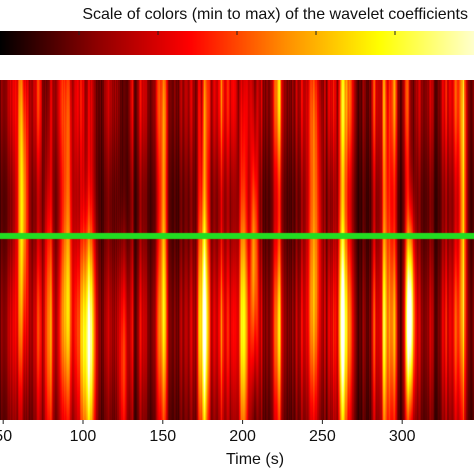  What do you see at coordinates (162, 436) in the screenshot?
I see `x-tick-label: 150` at bounding box center [162, 436].